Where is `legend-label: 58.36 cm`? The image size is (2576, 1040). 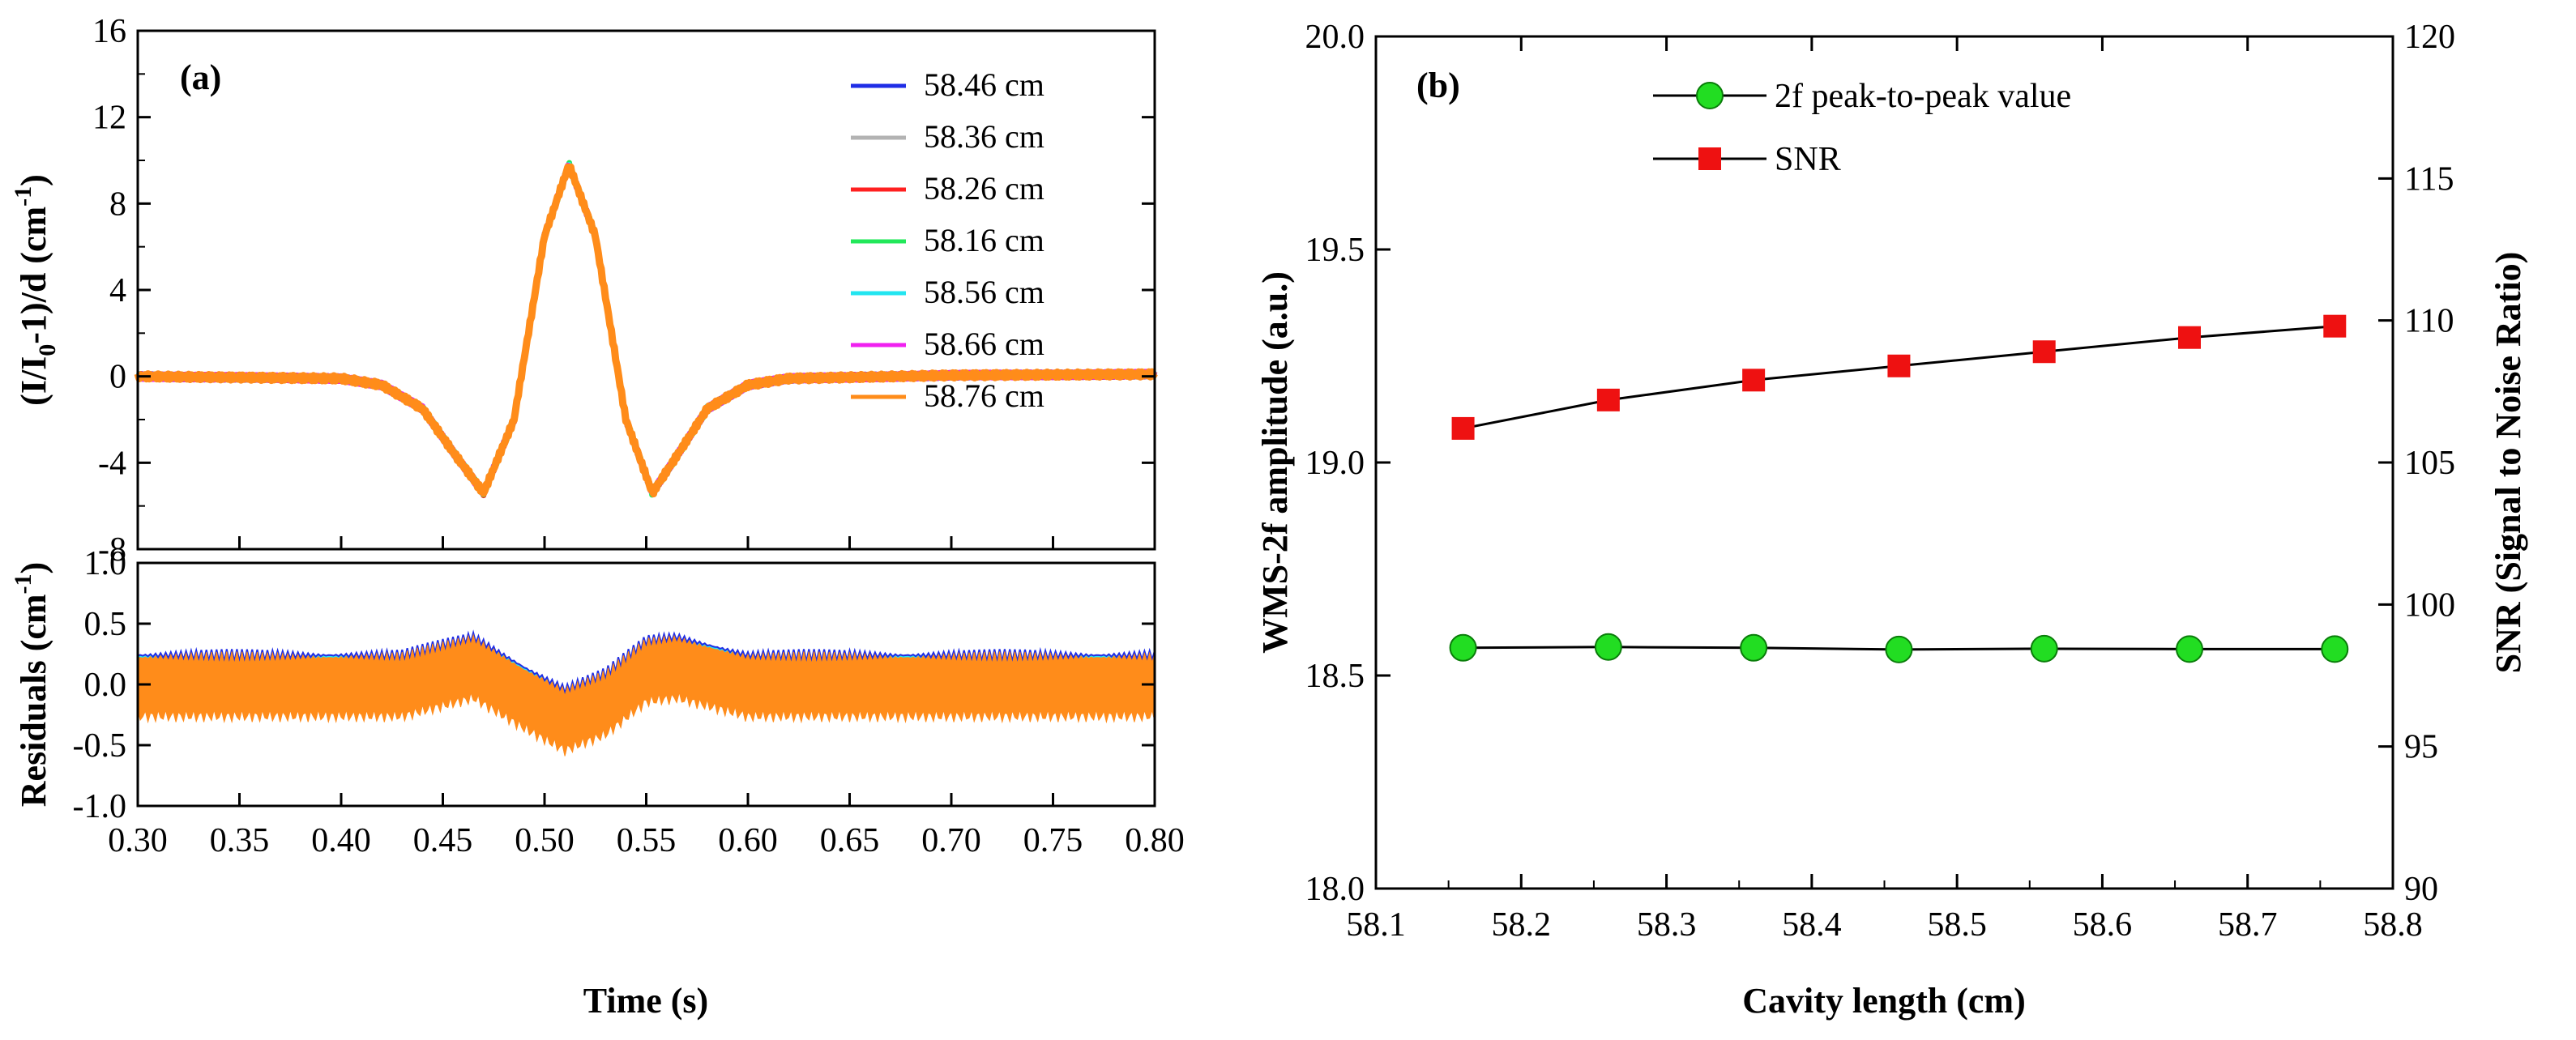 legend-label: 58.36 cm is located at coordinates (984, 136).